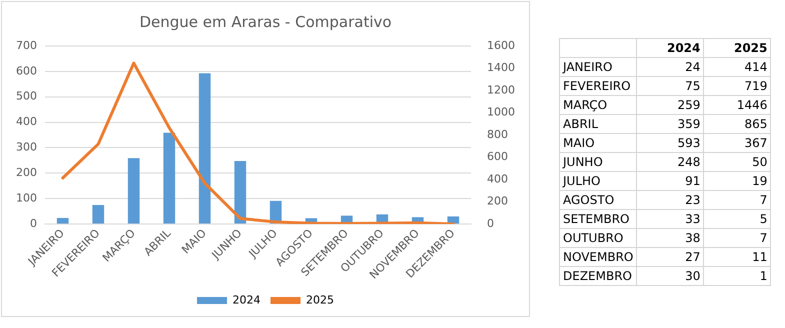 Image resolution: width=785 pixels, height=328 pixels. What do you see at coordinates (737, 48) in the screenshot?
I see `text: 2025` at bounding box center [737, 48].